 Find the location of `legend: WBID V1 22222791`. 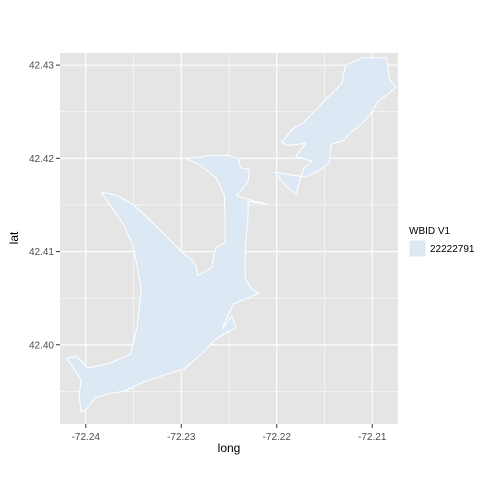

legend: WBID V1 22222791 is located at coordinates (441, 242).